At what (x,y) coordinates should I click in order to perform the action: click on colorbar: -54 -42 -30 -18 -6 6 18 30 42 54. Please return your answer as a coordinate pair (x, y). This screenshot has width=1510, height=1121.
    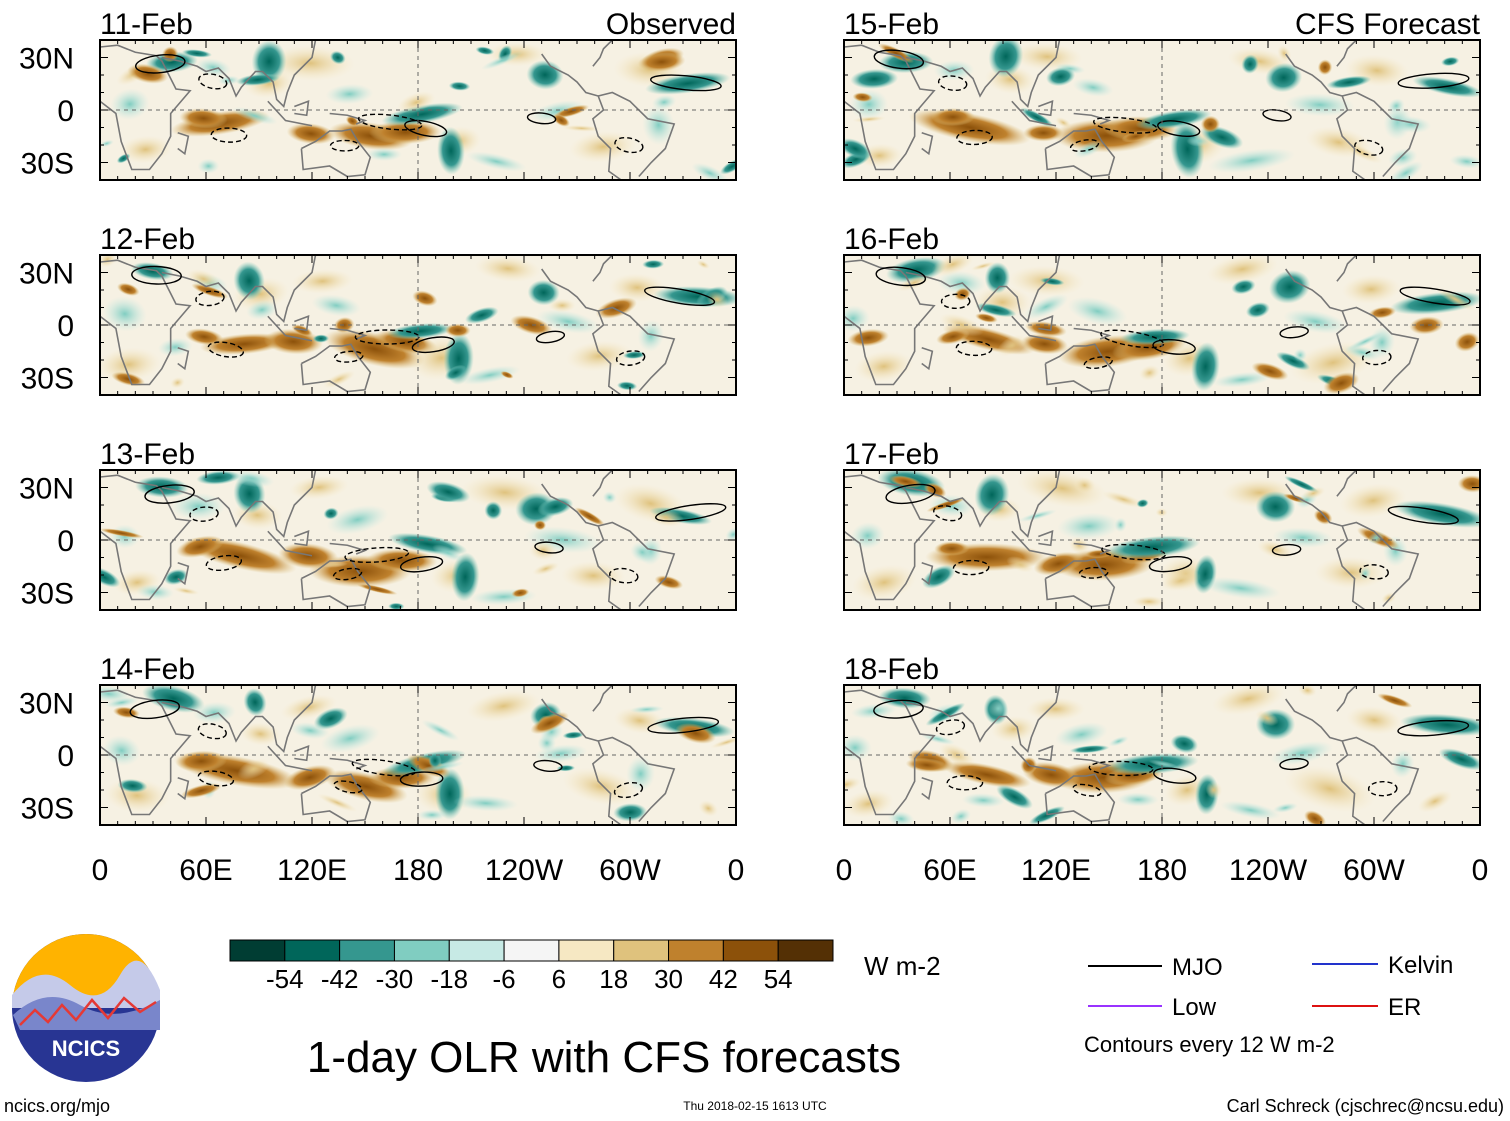
    Looking at the image, I should click on (531, 966).